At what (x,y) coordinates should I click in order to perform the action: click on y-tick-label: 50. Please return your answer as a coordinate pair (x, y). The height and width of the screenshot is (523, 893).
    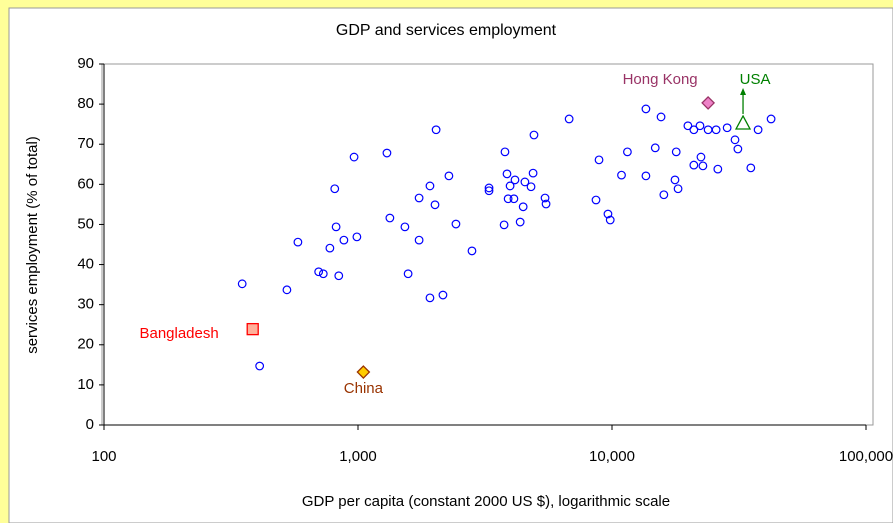
    Looking at the image, I should click on (85, 223).